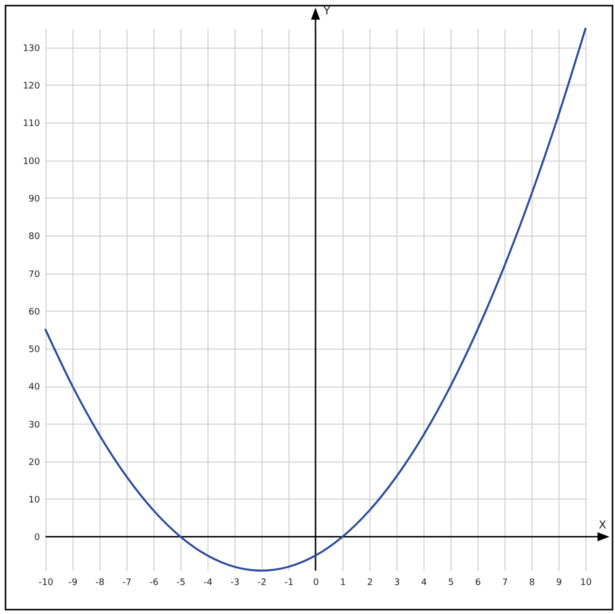 Image resolution: width=615 pixels, height=614 pixels. Describe the element at coordinates (34, 463) in the screenshot. I see `y-tick-label: 20` at that location.